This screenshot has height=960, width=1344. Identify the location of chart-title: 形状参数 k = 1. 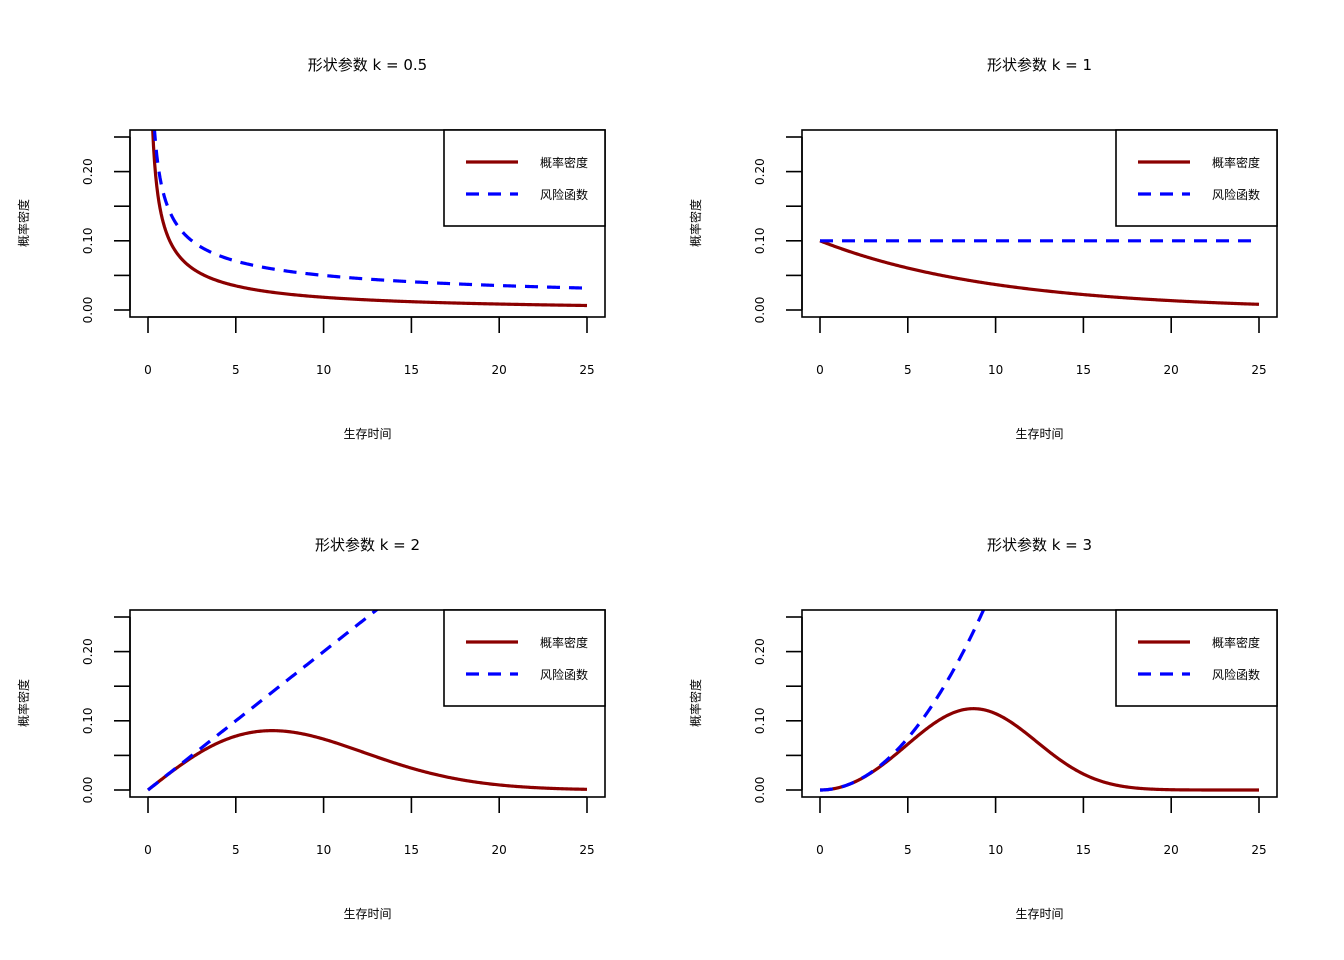
(1039, 65).